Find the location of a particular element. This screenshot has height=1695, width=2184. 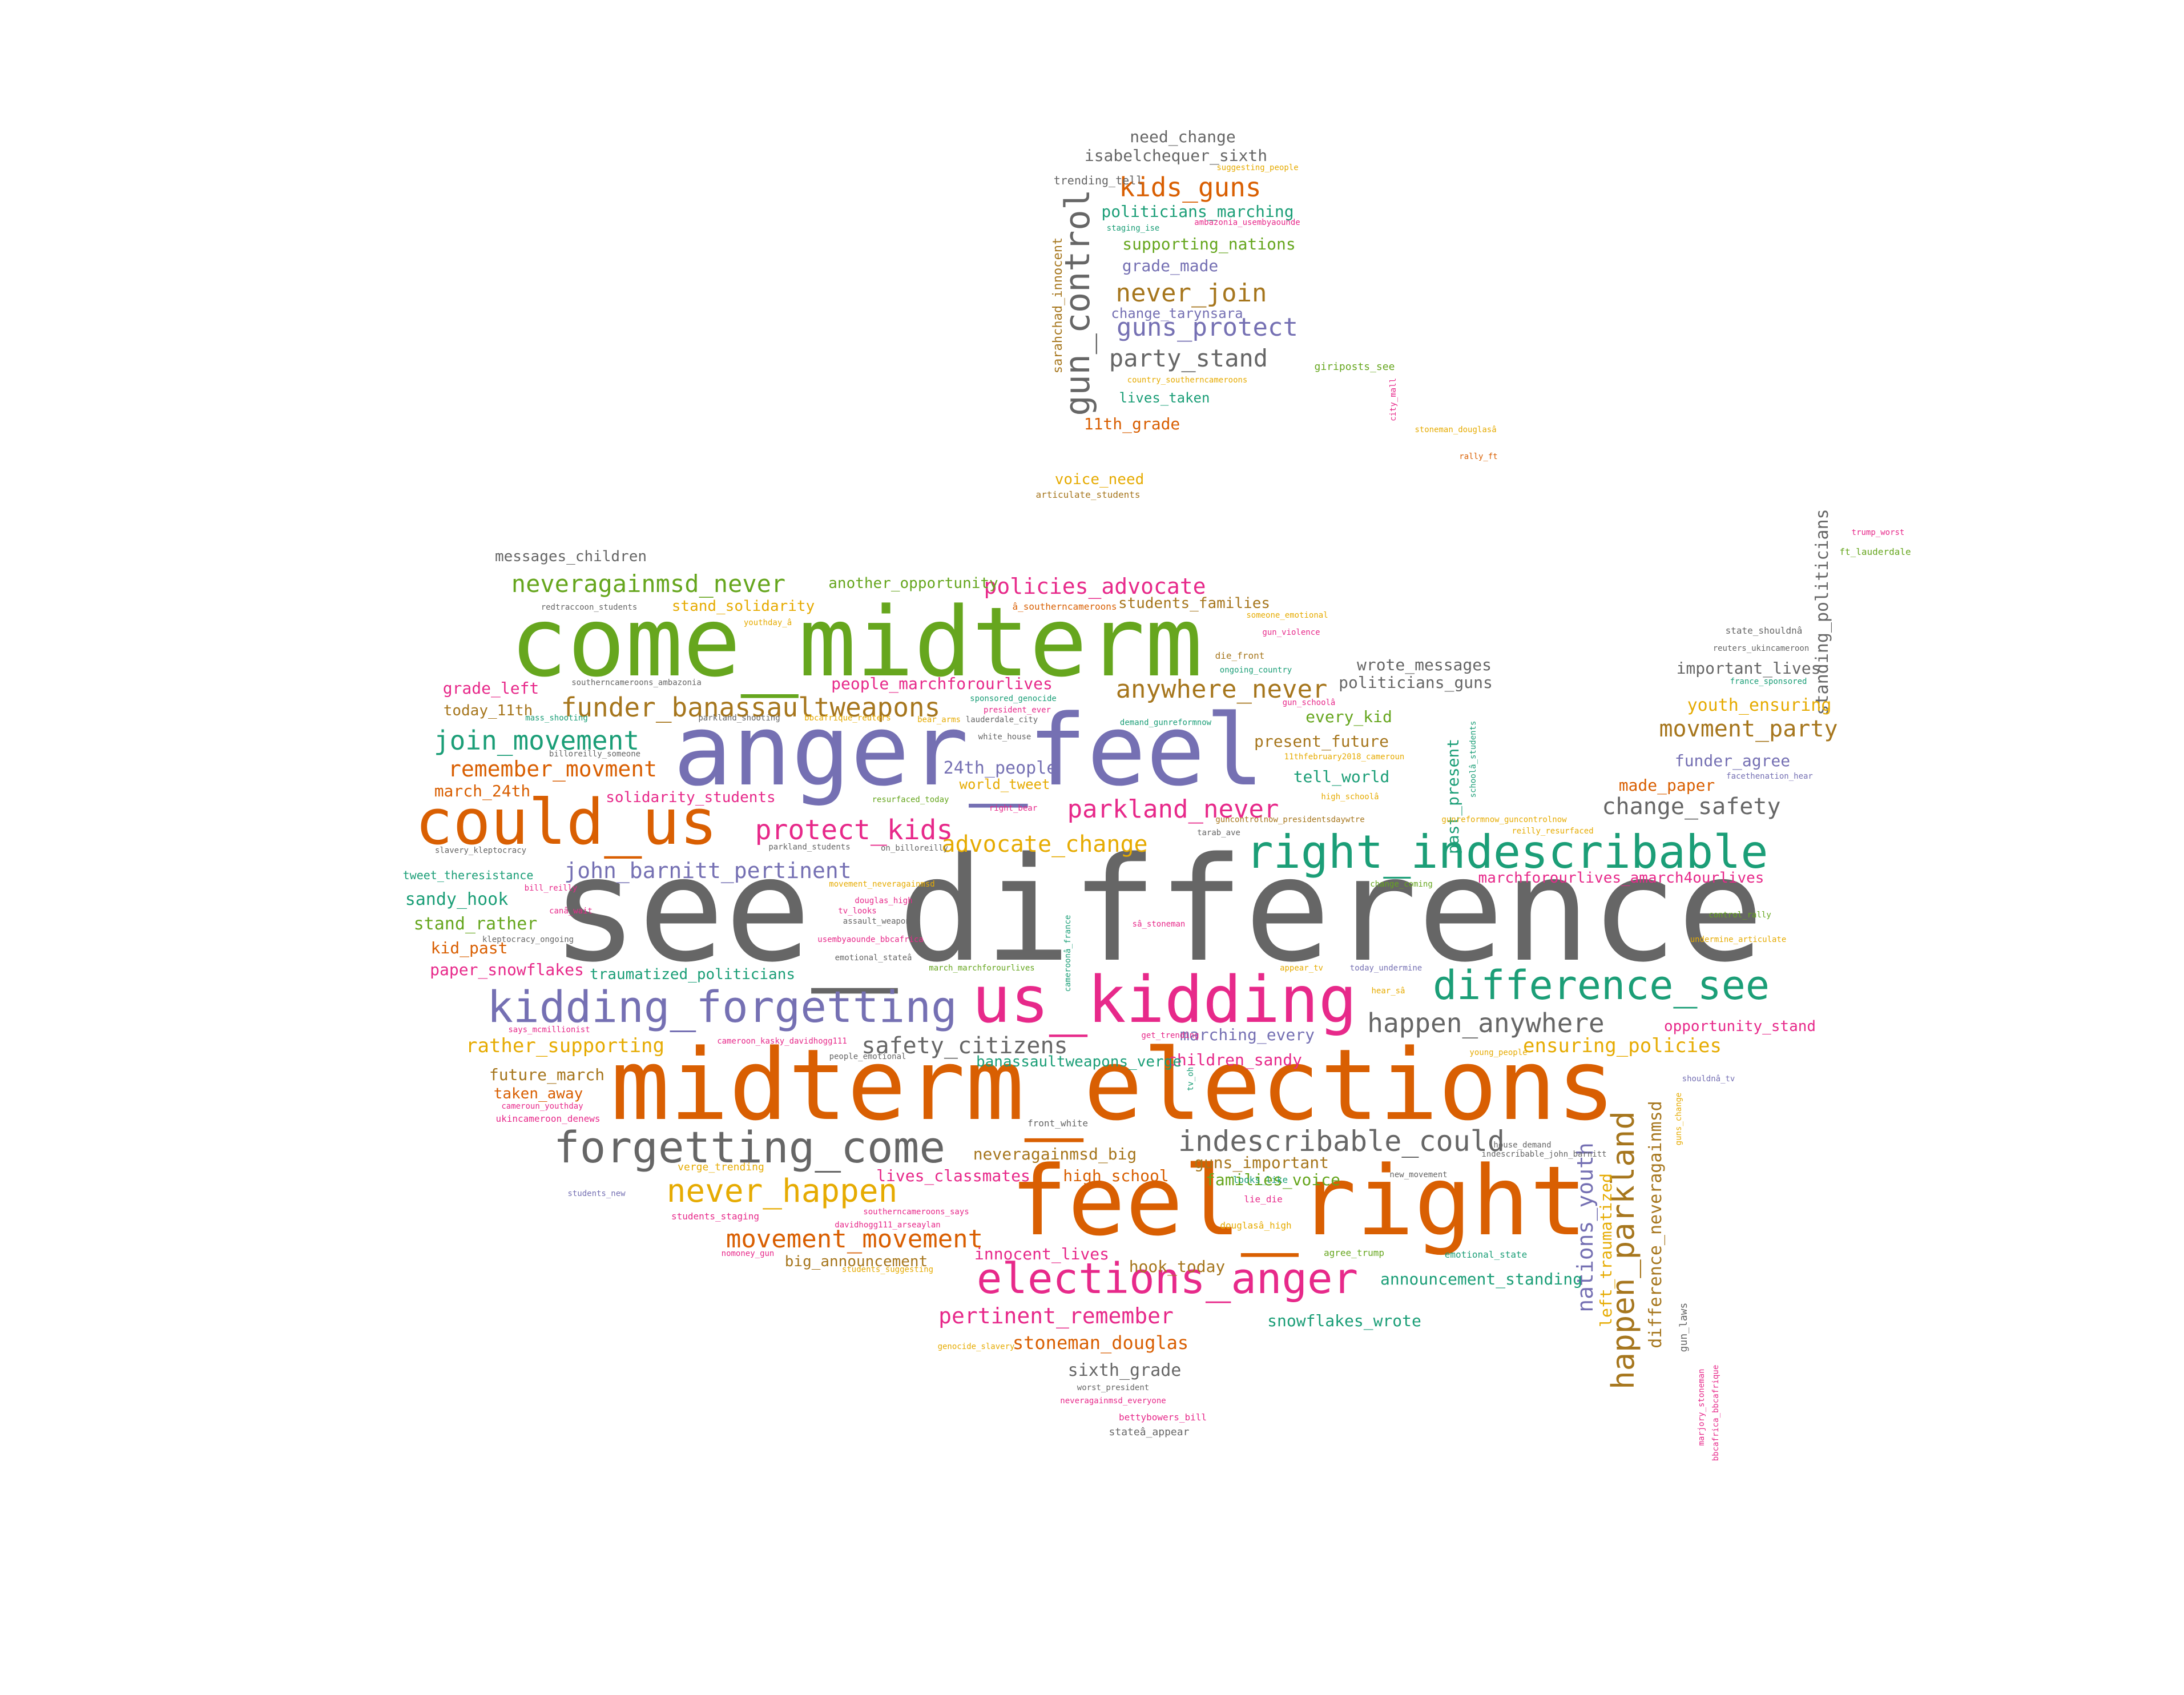

word: ensuring_policies is located at coordinates (1622, 1046).